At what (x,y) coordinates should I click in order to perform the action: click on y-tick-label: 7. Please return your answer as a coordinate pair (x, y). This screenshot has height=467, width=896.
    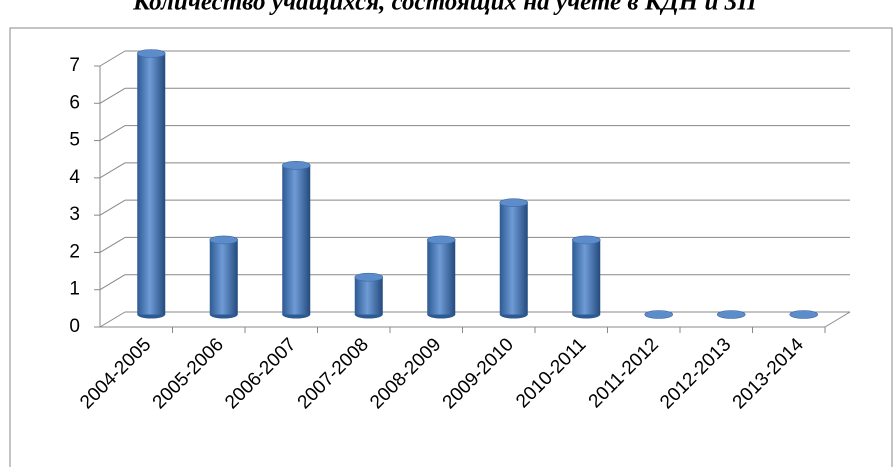
    Looking at the image, I should click on (74, 65).